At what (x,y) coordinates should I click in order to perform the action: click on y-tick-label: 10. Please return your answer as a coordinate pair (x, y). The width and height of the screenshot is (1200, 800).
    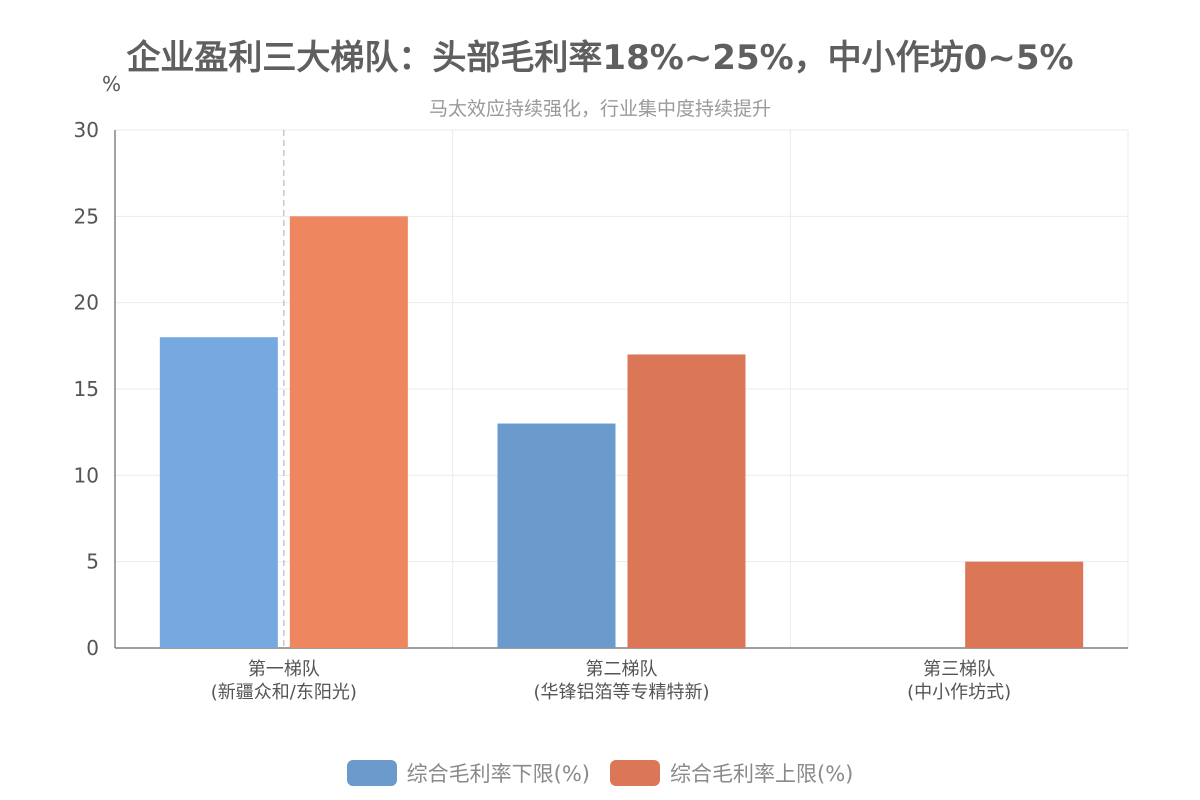
    Looking at the image, I should click on (86, 475).